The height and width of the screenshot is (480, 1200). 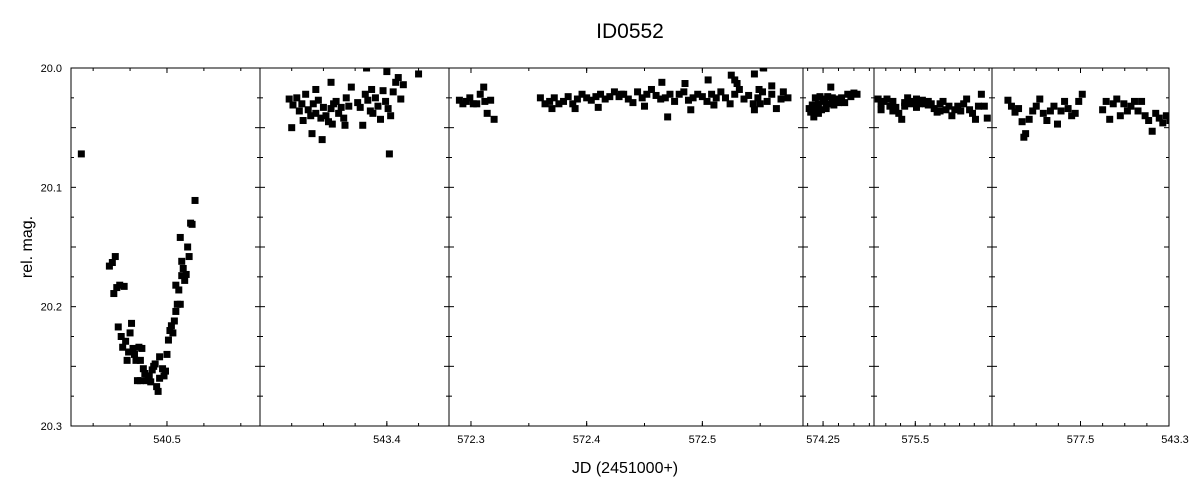 I want to click on x-tick-label: 543.3, so click(x=1175, y=440).